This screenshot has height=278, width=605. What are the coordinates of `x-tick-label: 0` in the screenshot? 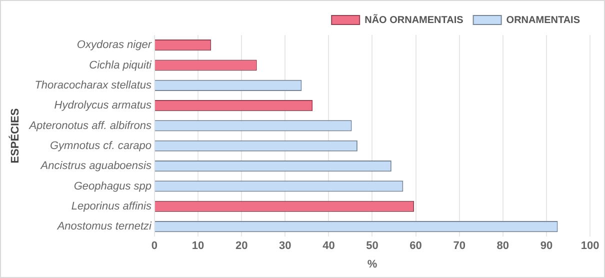 It's located at (154, 246).